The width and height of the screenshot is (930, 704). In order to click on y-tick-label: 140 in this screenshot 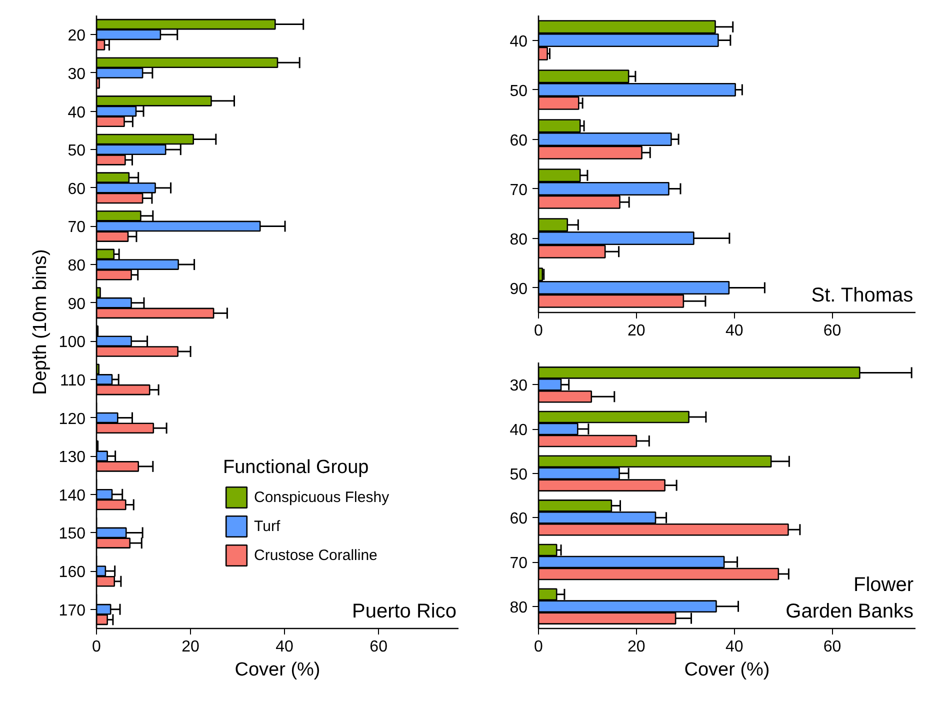, I will do `click(72, 495)`.